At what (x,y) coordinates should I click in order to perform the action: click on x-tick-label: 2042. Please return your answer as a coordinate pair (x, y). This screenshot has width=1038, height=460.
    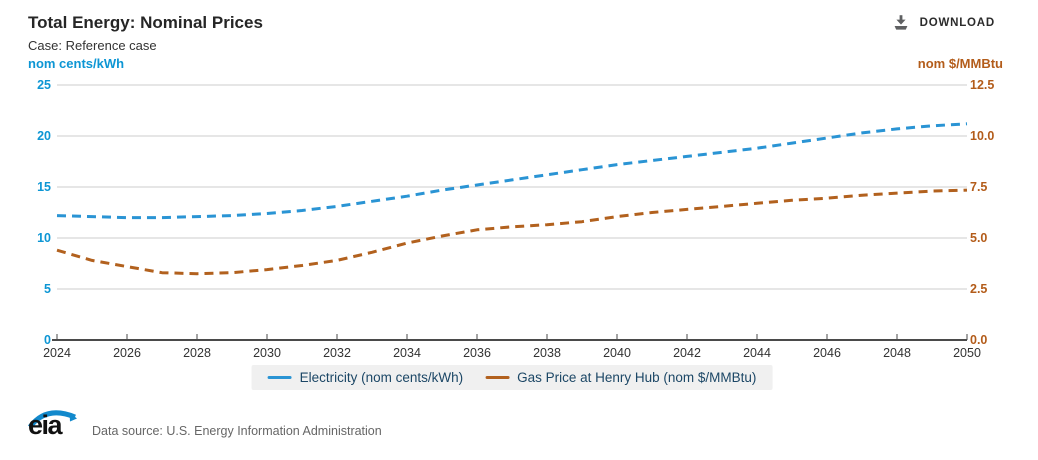
    Looking at the image, I should click on (687, 353).